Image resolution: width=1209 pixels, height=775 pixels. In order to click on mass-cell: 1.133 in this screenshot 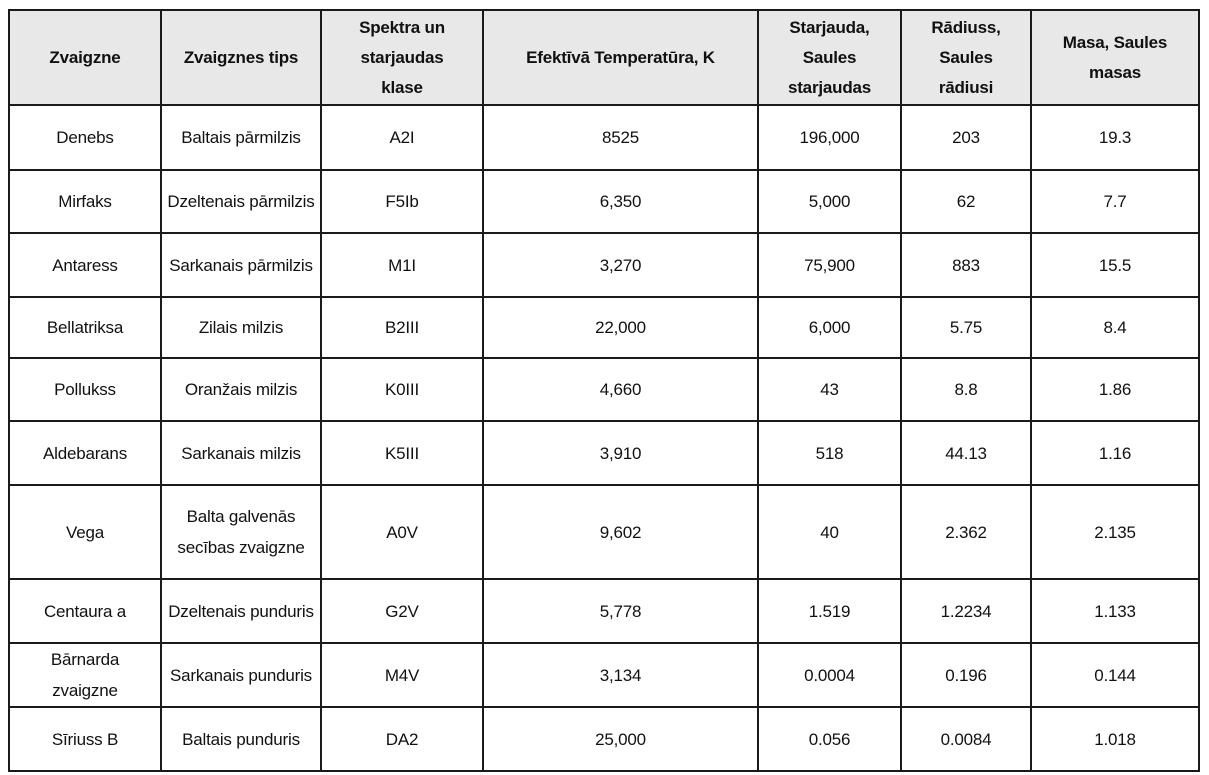, I will do `click(1115, 611)`.